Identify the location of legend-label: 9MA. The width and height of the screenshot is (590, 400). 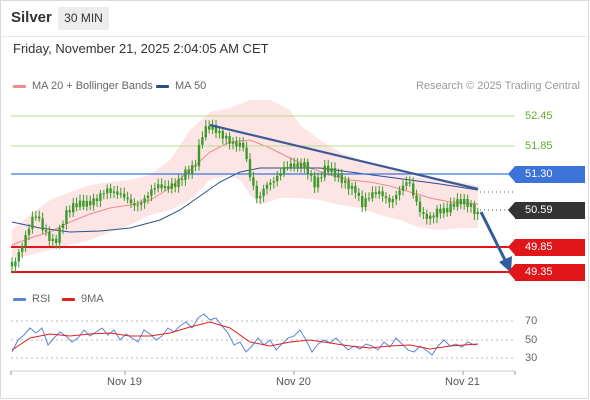
(92, 299).